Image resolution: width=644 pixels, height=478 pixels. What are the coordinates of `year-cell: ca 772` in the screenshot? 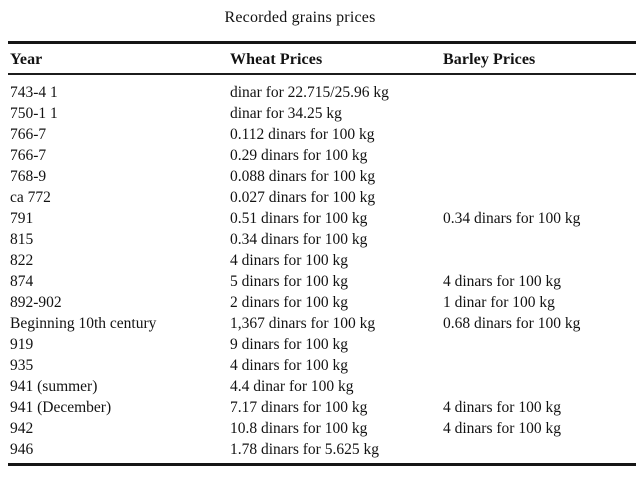 It's located at (30, 197).